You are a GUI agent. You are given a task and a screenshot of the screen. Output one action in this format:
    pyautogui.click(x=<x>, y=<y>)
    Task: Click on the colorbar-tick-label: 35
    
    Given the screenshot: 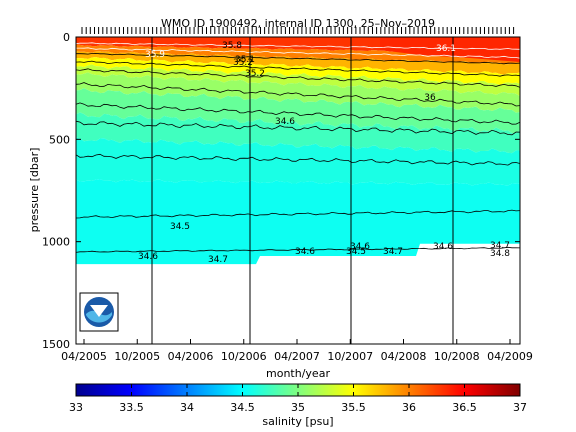 What is the action you would take?
    pyautogui.click(x=298, y=407)
    